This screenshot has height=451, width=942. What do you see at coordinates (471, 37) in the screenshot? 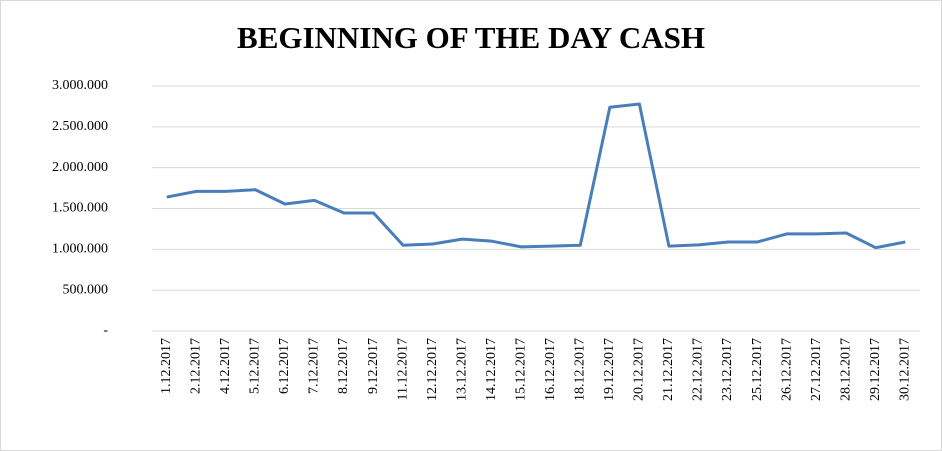
I see `chart-title: BEGINNING OF THE DAY CASH` at bounding box center [471, 37].